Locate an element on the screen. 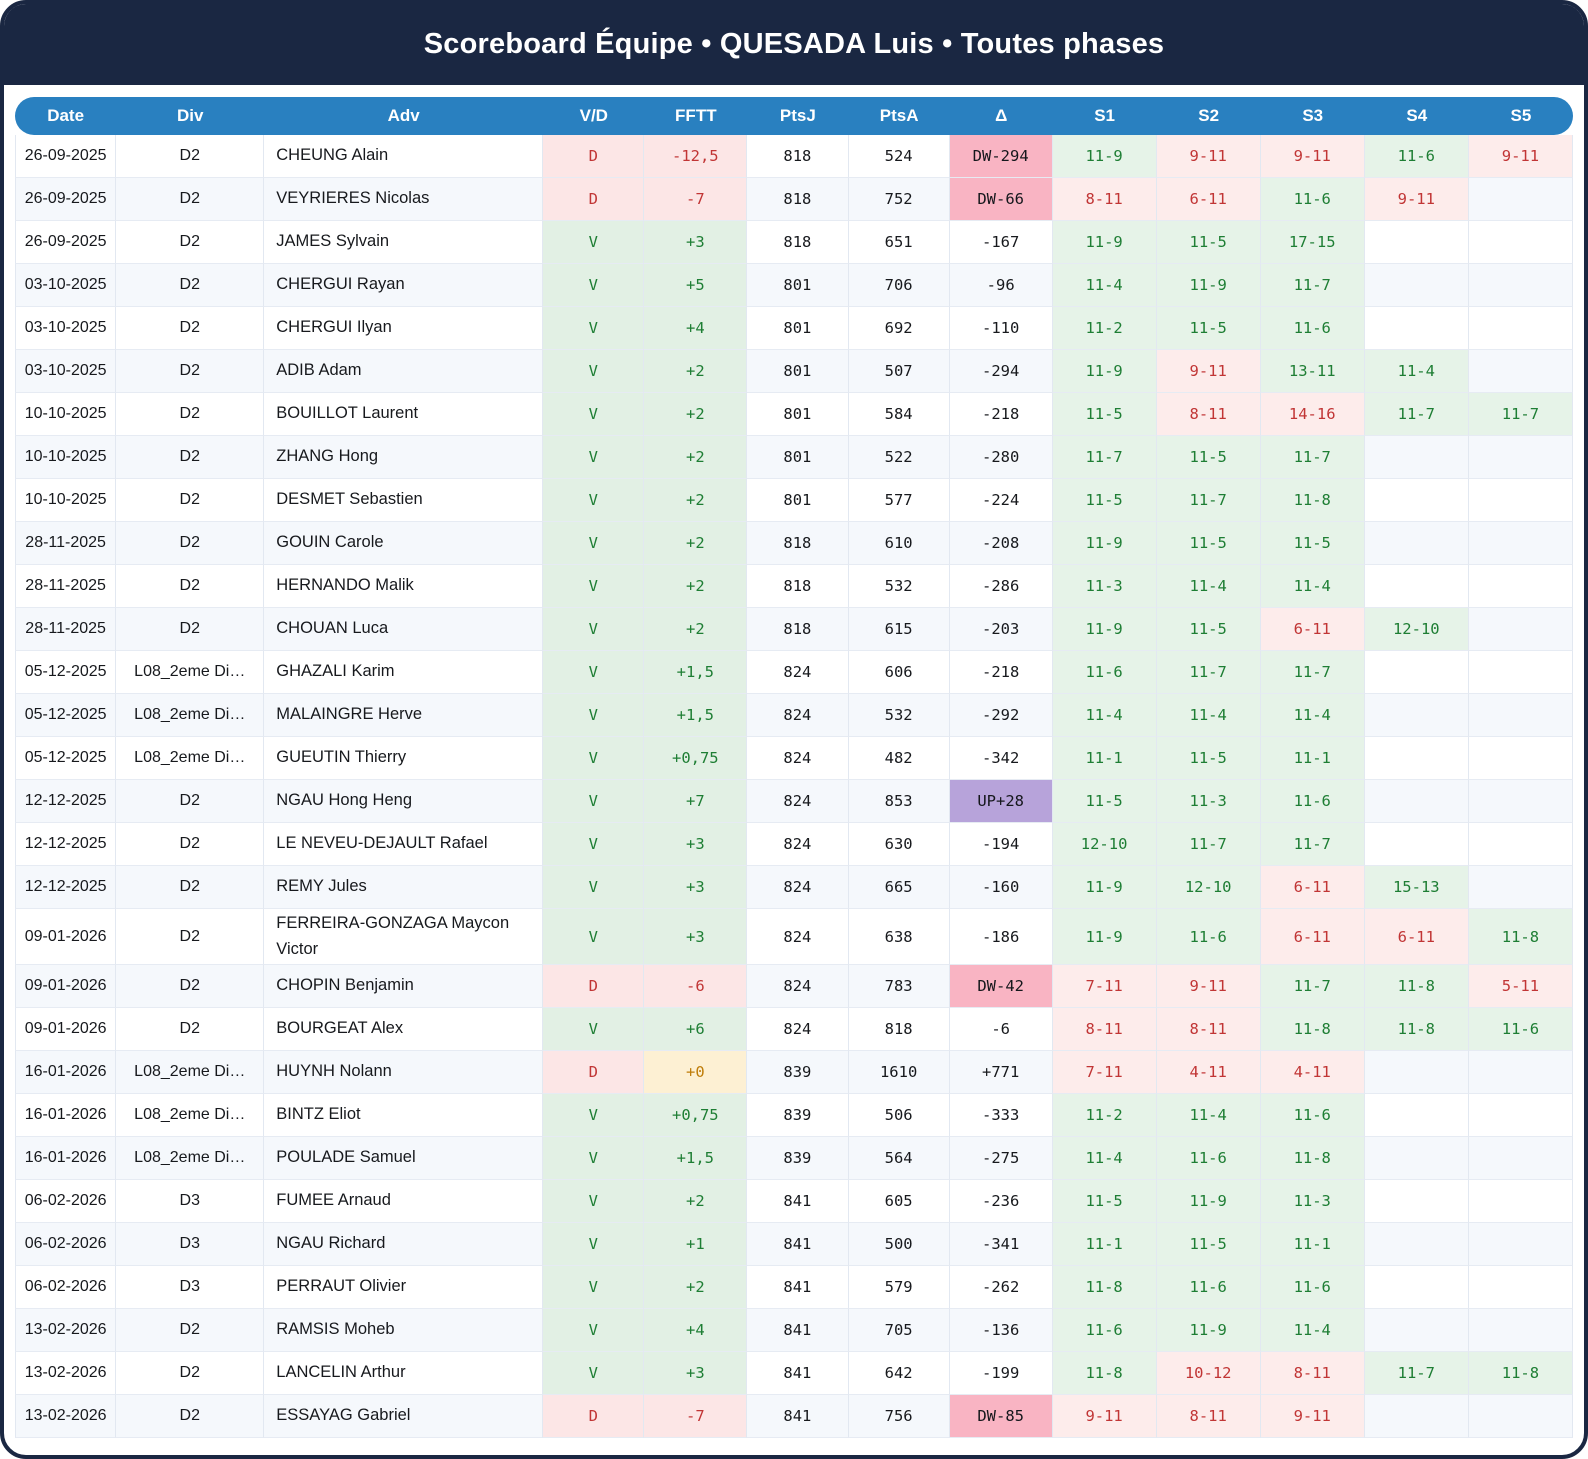  cell-delta: UP+28 is located at coordinates (1001, 801).